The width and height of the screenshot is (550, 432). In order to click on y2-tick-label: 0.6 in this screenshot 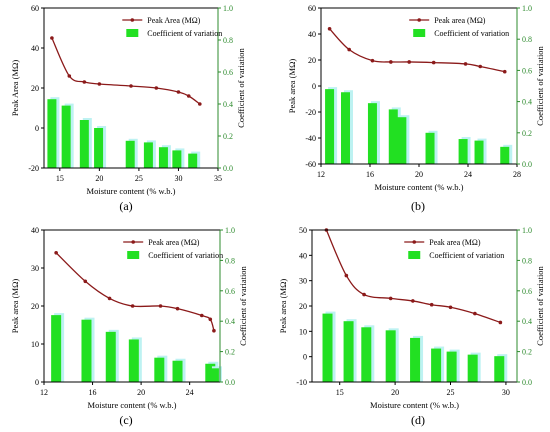, I will do `click(527, 291)`.